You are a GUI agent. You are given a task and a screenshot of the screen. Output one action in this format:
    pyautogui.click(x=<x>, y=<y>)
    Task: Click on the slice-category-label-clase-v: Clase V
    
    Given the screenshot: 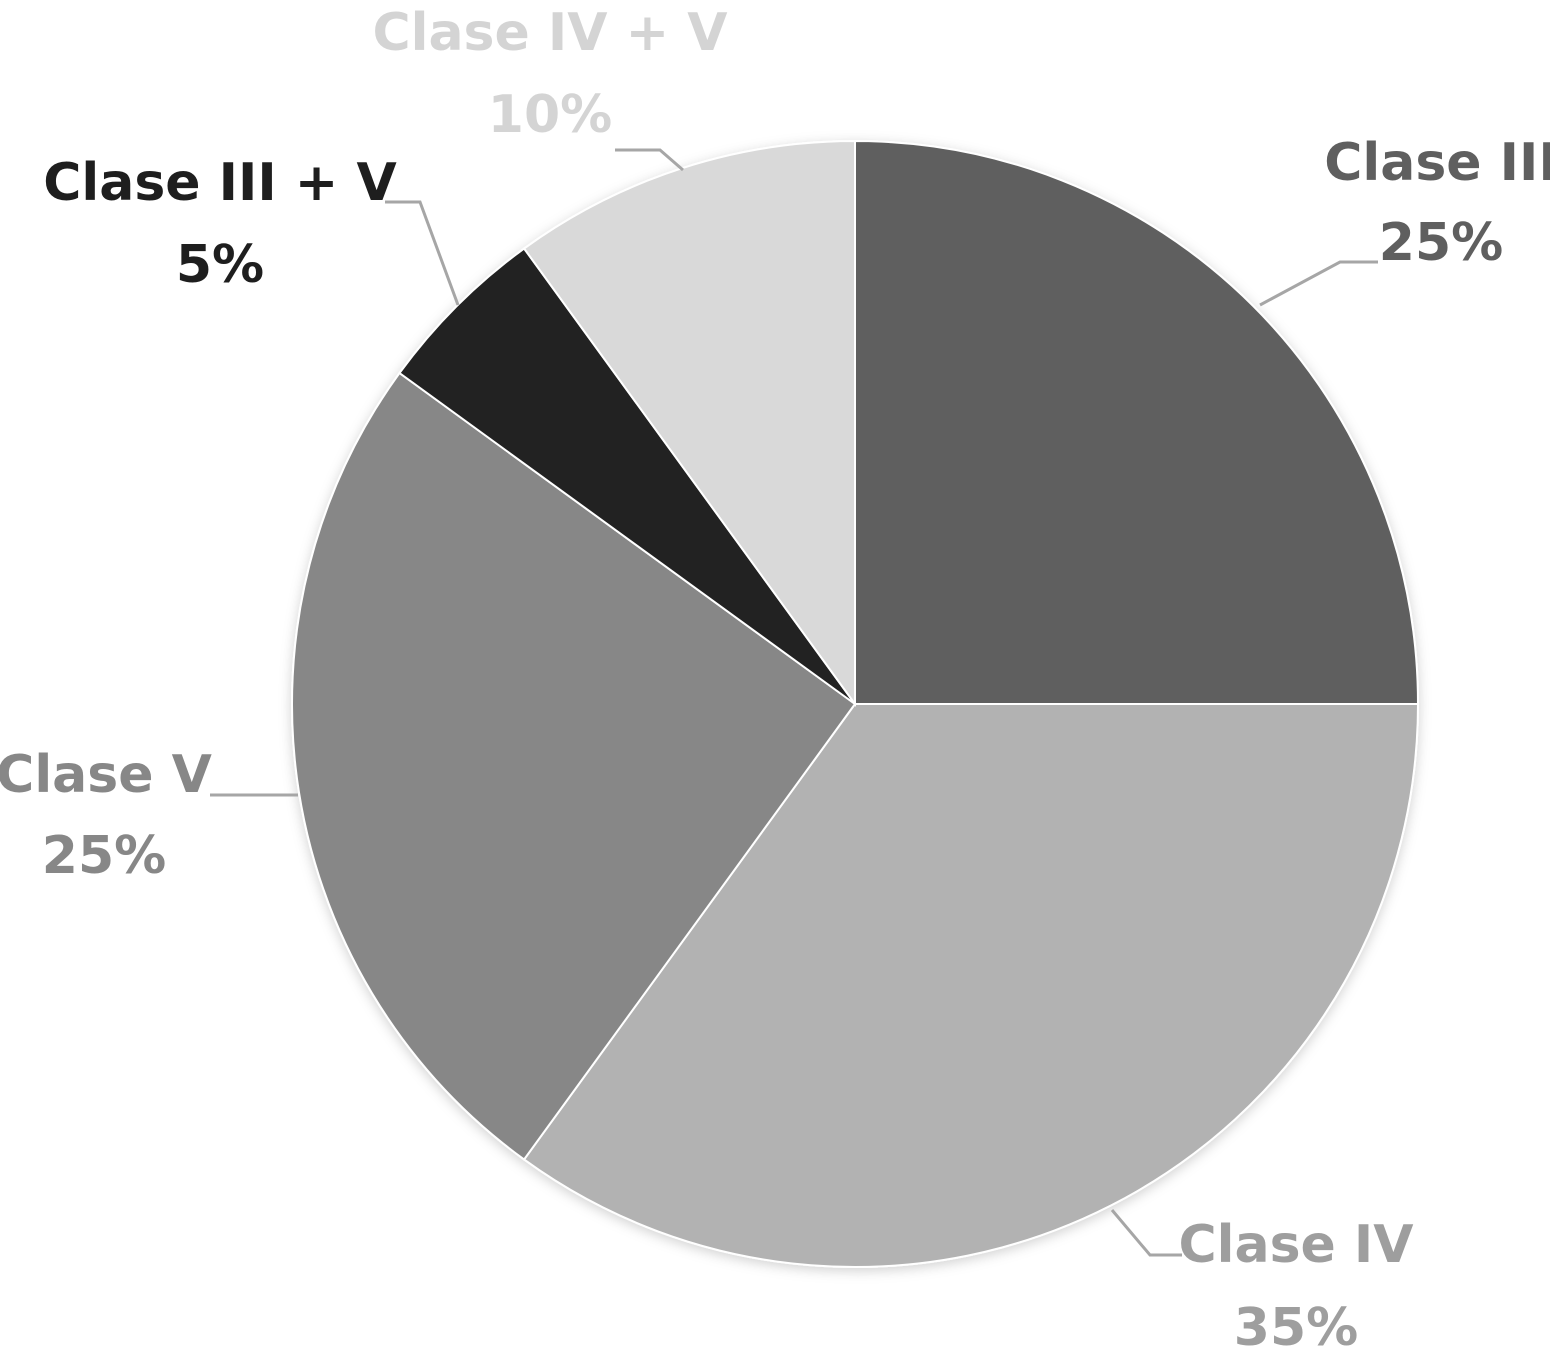 What is the action you would take?
    pyautogui.click(x=106, y=775)
    